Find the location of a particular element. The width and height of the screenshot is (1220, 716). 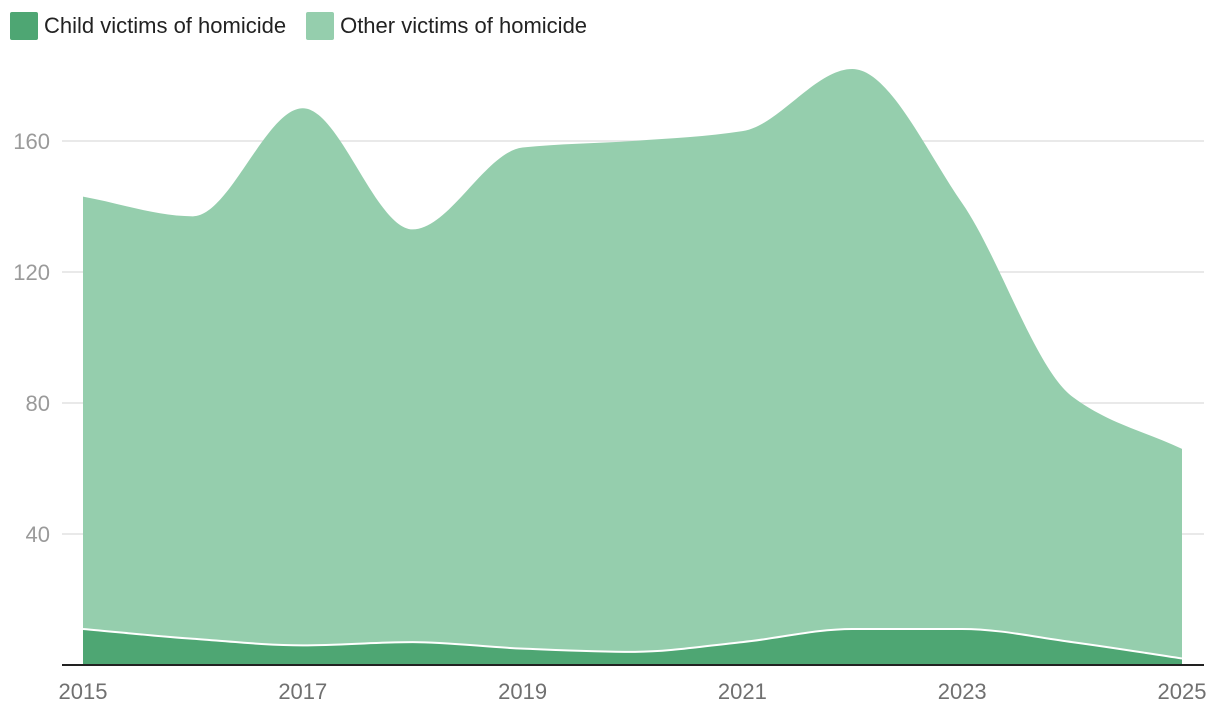

legend-label-child: Child victims of homicide is located at coordinates (165, 25).